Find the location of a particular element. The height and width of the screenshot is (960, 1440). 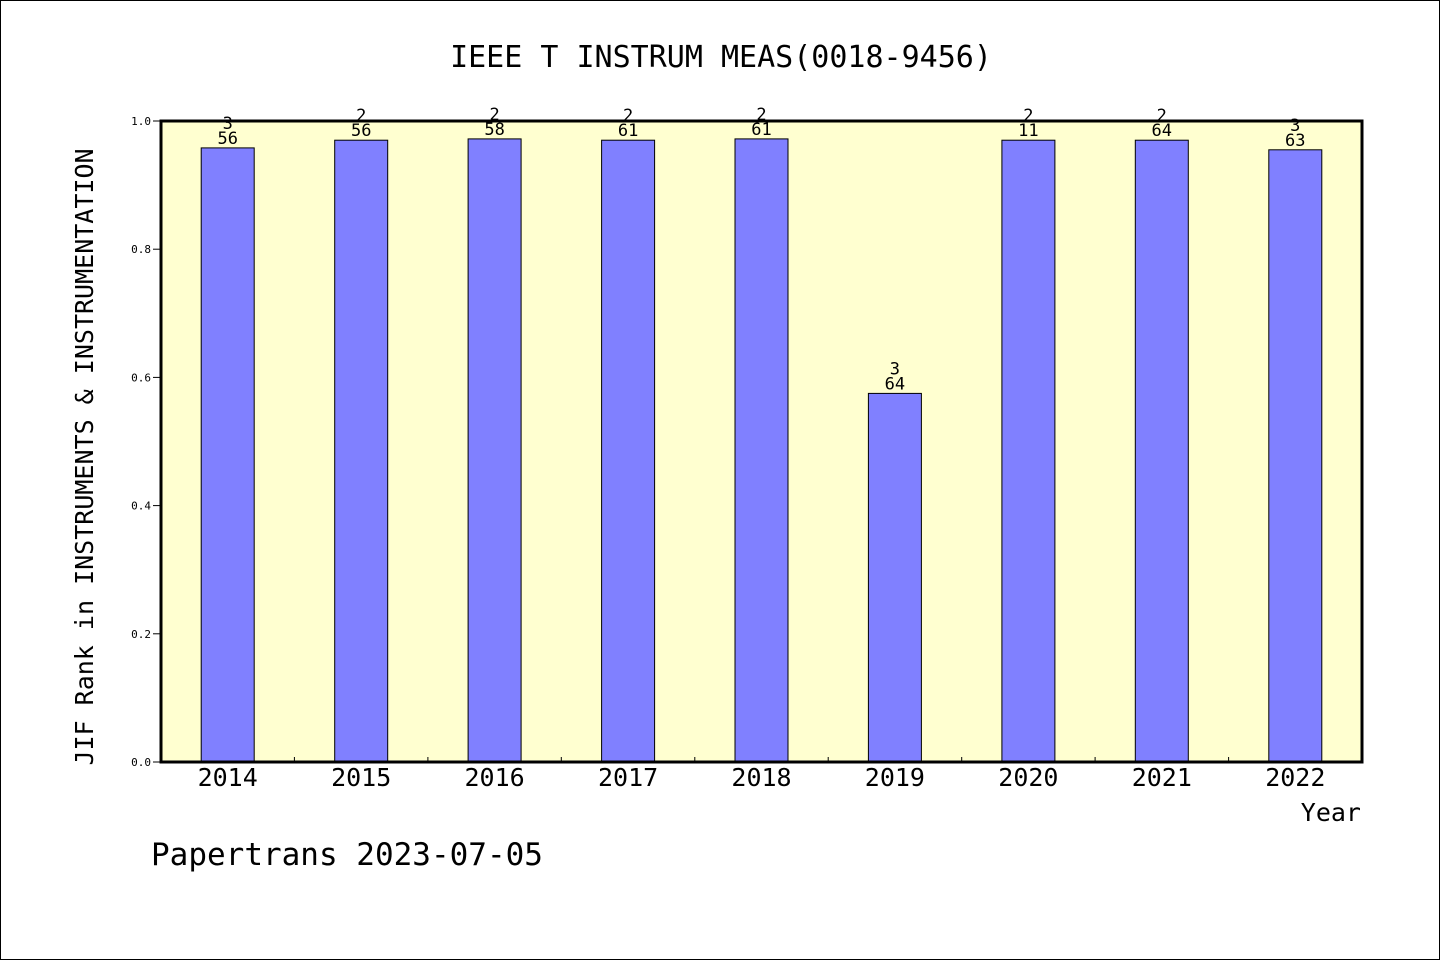

data-label-bottom-2014: 56 is located at coordinates (227, 139).